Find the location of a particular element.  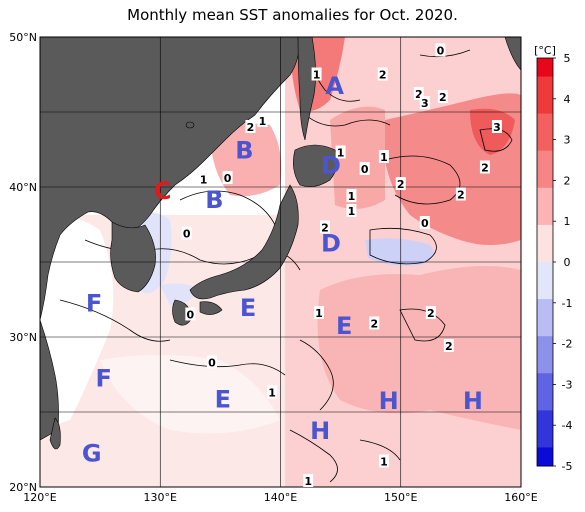

colorbar-tick-label: -1 is located at coordinates (567, 303).